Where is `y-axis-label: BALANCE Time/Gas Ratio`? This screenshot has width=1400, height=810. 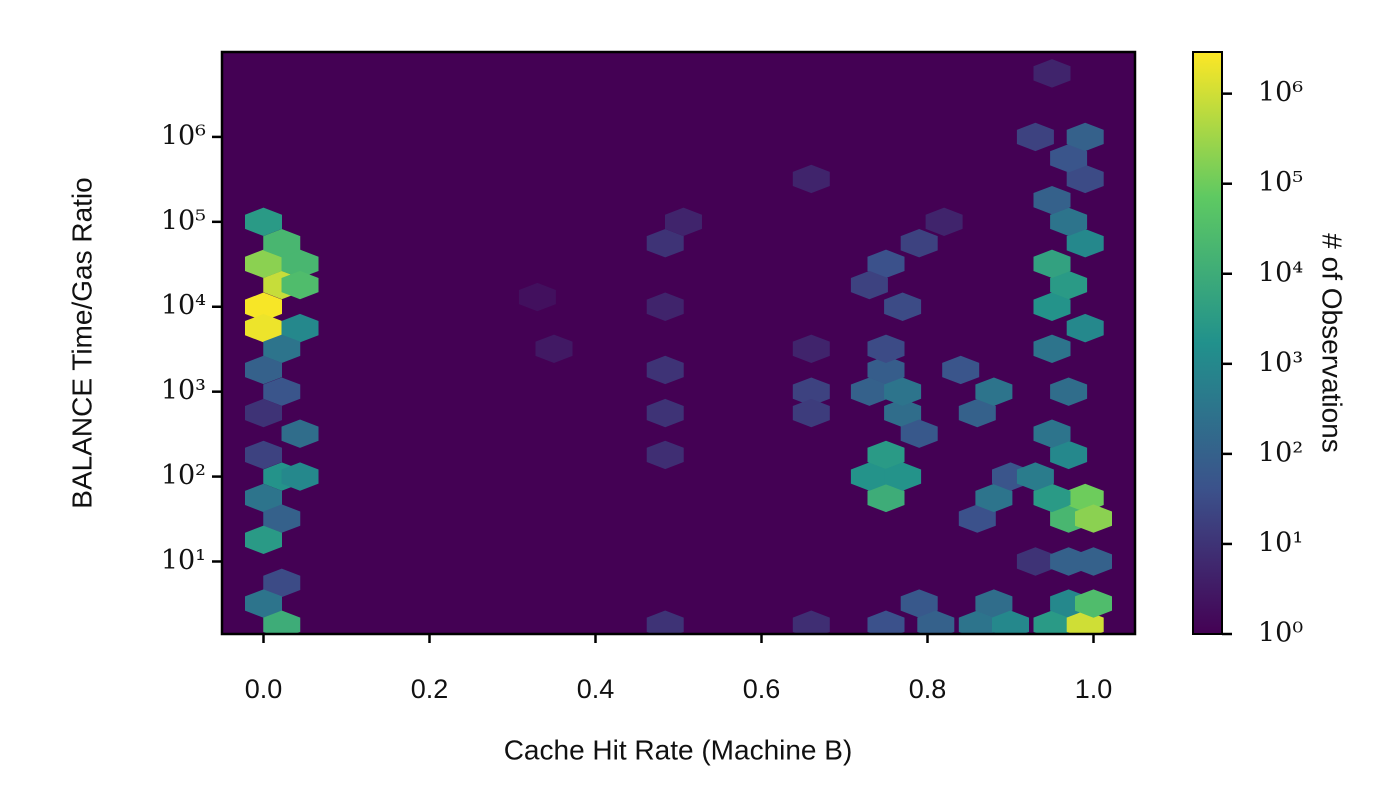 y-axis-label: BALANCE Time/Gas Ratio is located at coordinates (81, 342).